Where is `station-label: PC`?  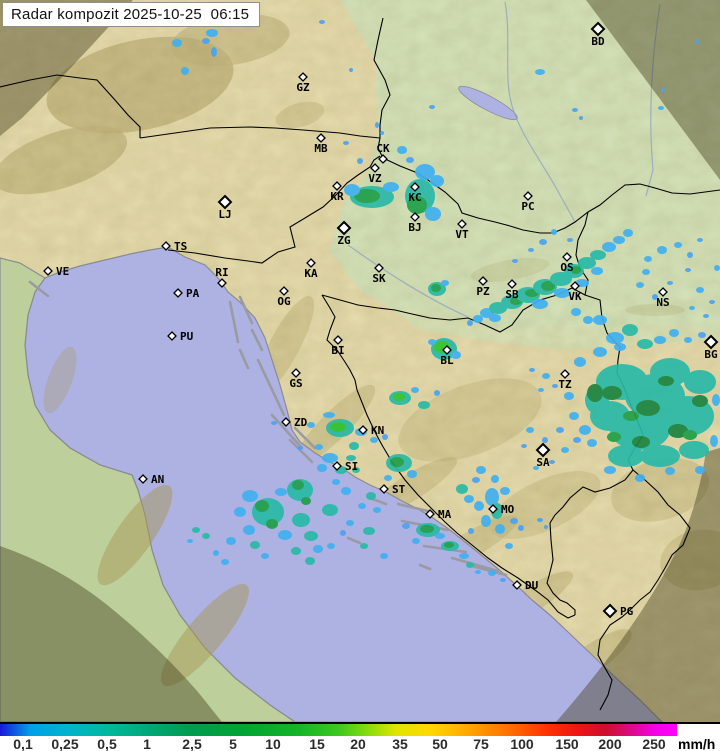
station-label: PC is located at coordinates (527, 206).